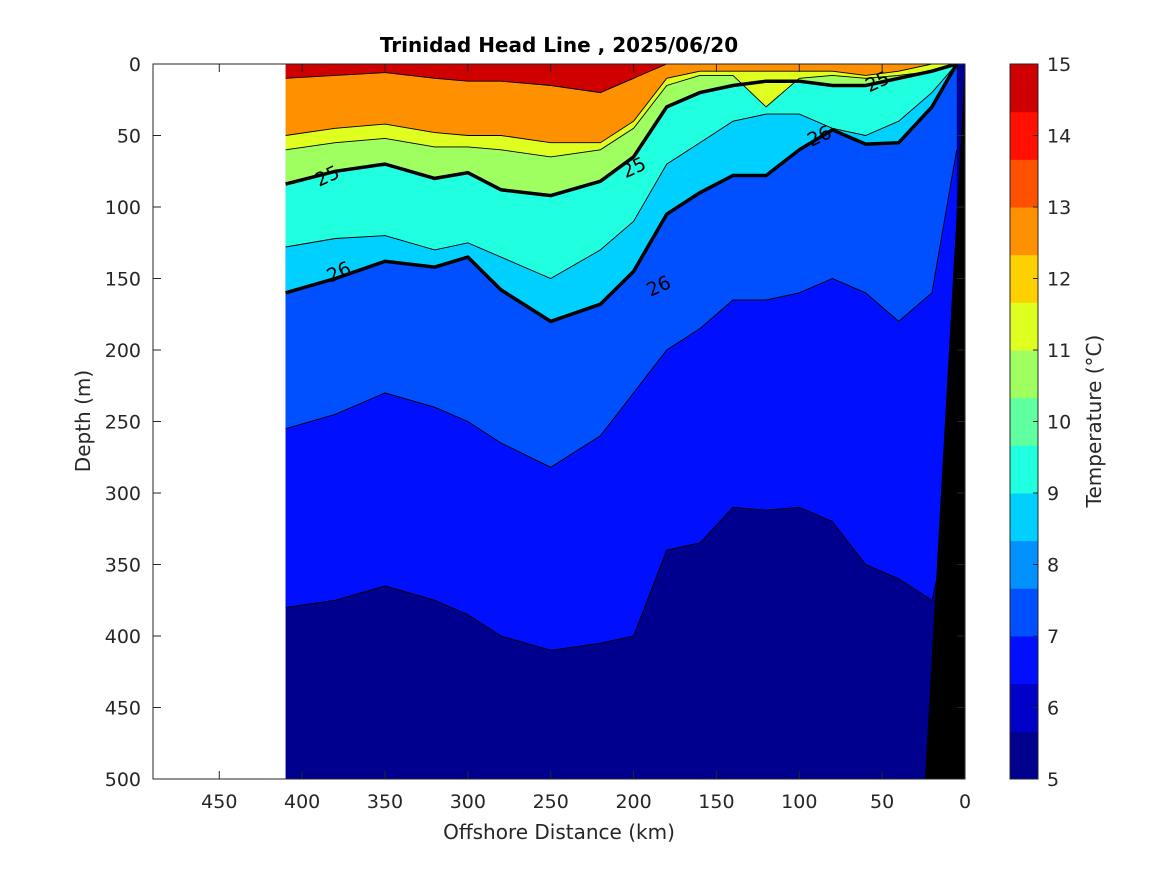  I want to click on x-tick-label: 200, so click(633, 802).